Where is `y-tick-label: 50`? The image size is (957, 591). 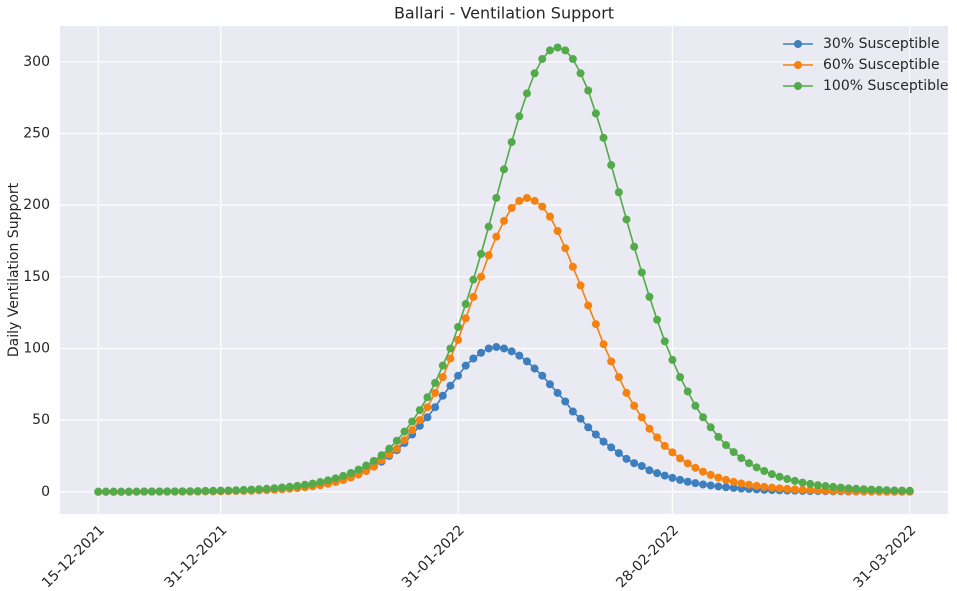 y-tick-label: 50 is located at coordinates (41, 420).